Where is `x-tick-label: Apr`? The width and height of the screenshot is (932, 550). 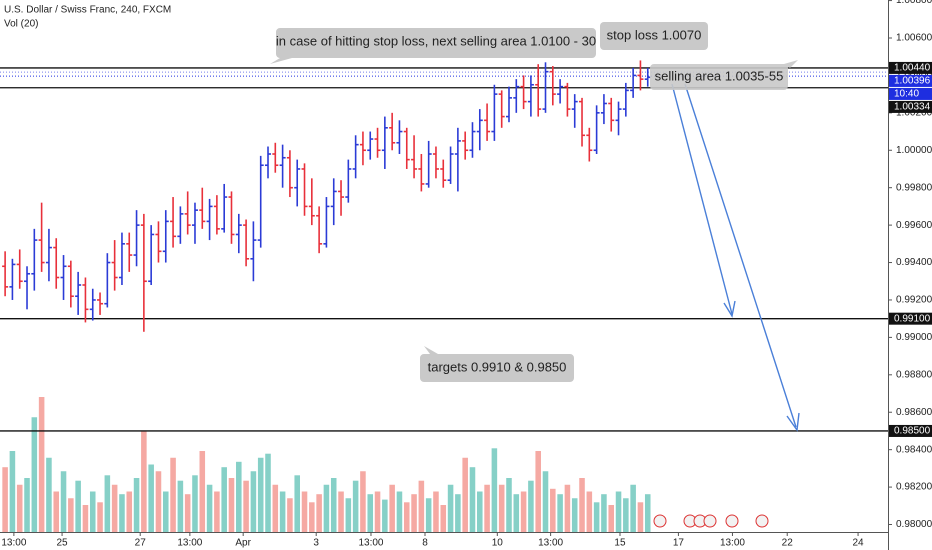 x-tick-label: Apr is located at coordinates (243, 543).